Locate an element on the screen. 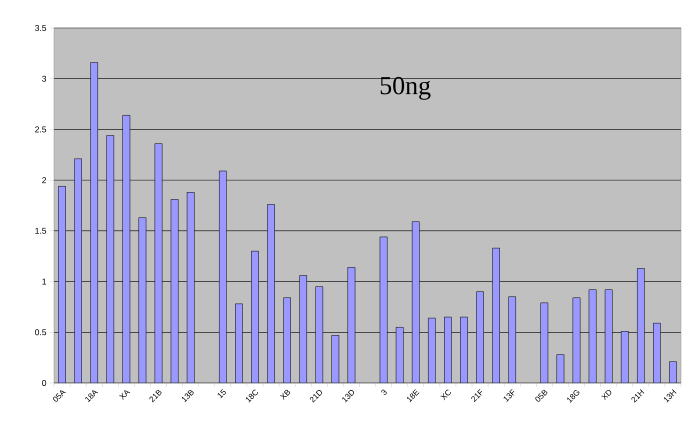 Image resolution: width=683 pixels, height=443 pixels. annotation: 50ng is located at coordinates (405, 88).